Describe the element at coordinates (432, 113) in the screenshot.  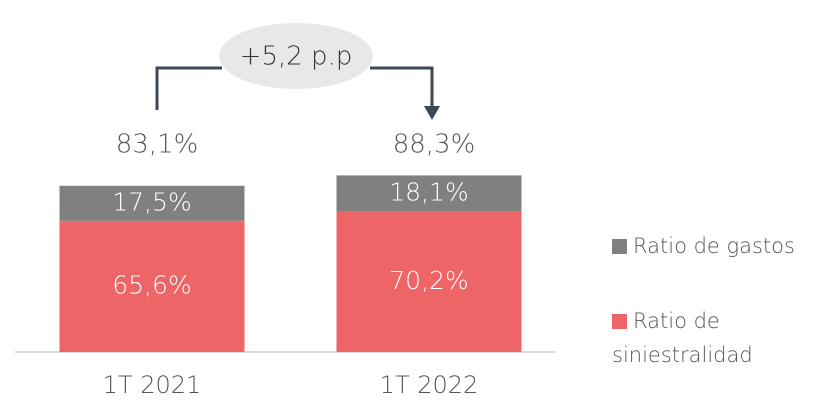
I see `arrowhead` at that location.